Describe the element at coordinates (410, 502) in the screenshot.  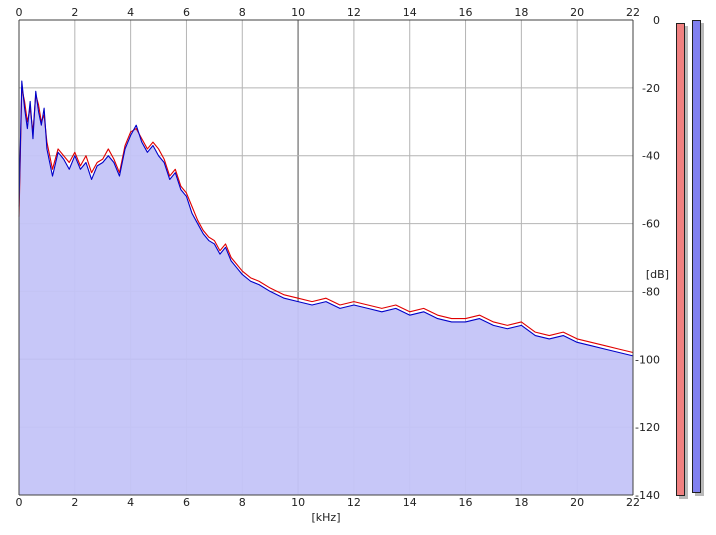
I see `x-tick-label-bottom: 14` at that location.